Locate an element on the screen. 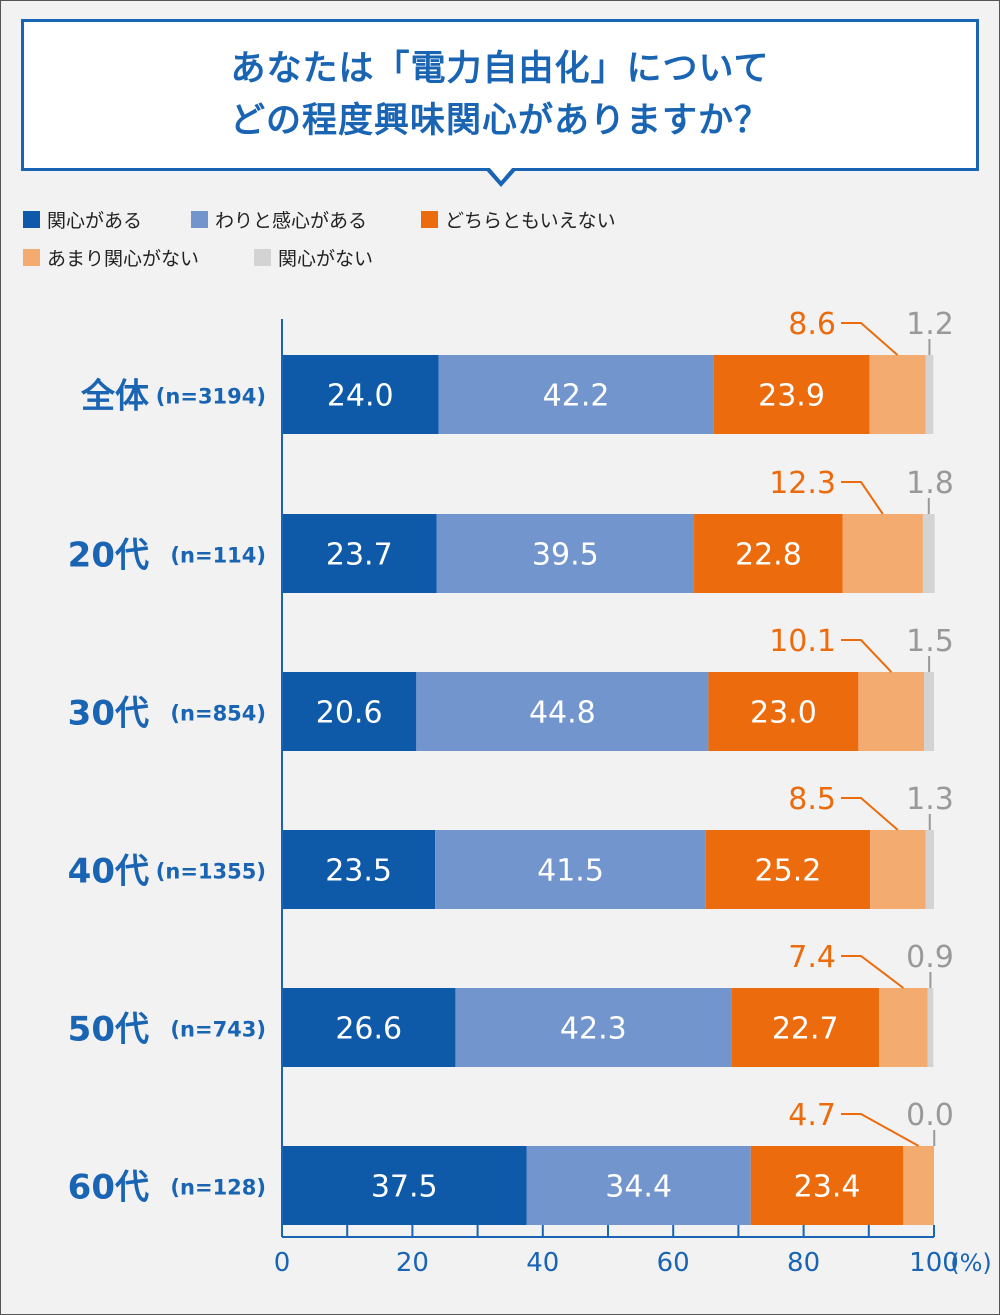 The image size is (1000, 1315). bar-value-label: 25.2 is located at coordinates (788, 871).